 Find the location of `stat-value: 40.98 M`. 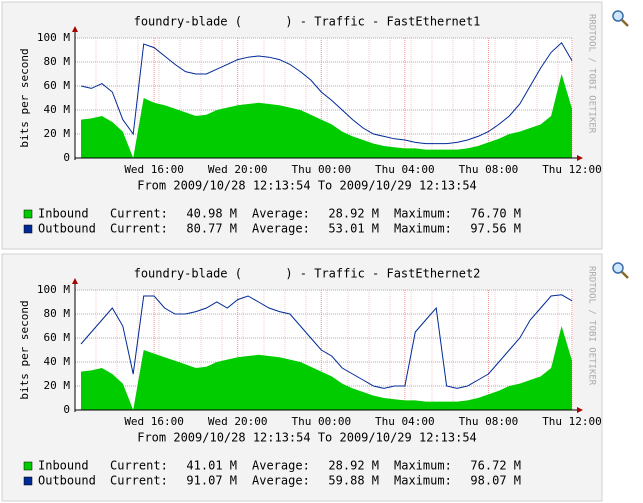

stat-value: 40.98 M is located at coordinates (211, 214).